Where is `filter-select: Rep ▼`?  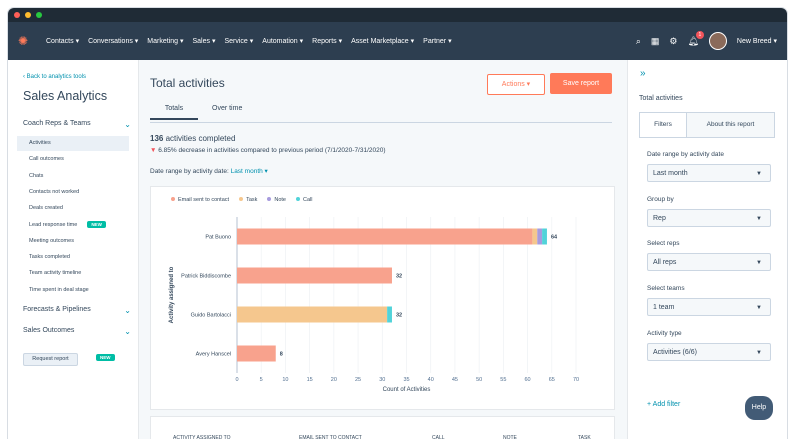 filter-select: Rep ▼ is located at coordinates (709, 217).